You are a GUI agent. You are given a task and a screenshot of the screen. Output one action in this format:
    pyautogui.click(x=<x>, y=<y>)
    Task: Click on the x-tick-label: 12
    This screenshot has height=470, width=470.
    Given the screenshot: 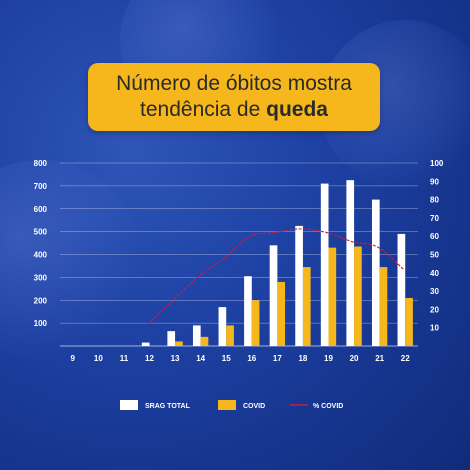 What is the action you would take?
    pyautogui.click(x=149, y=358)
    